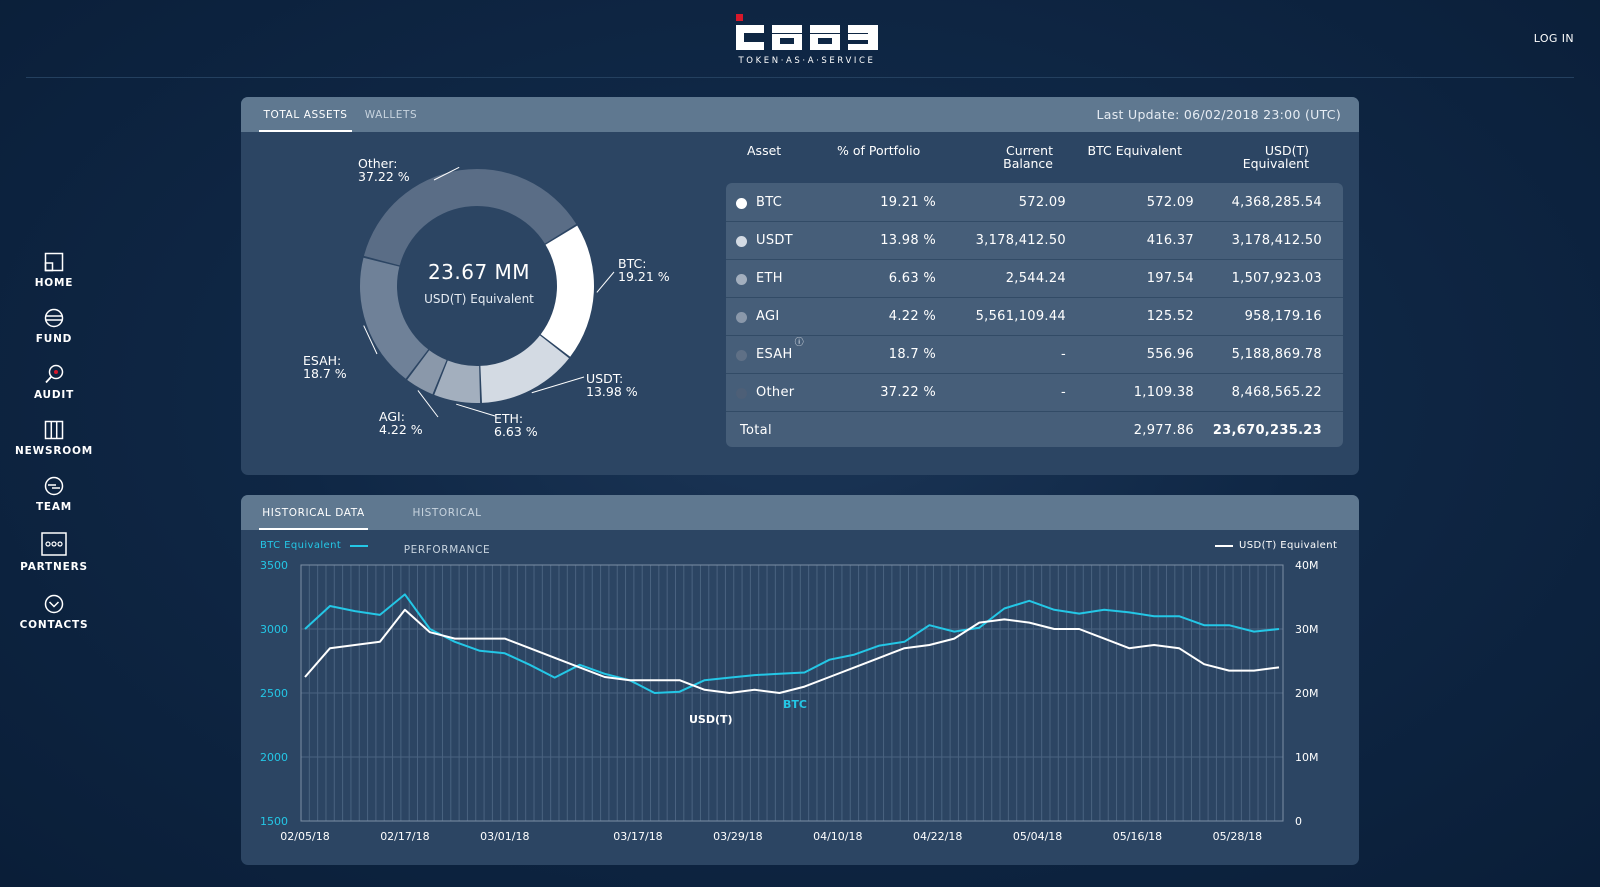  What do you see at coordinates (54, 392) in the screenshot?
I see `sidebar-item-audit: AUDIT` at bounding box center [54, 392].